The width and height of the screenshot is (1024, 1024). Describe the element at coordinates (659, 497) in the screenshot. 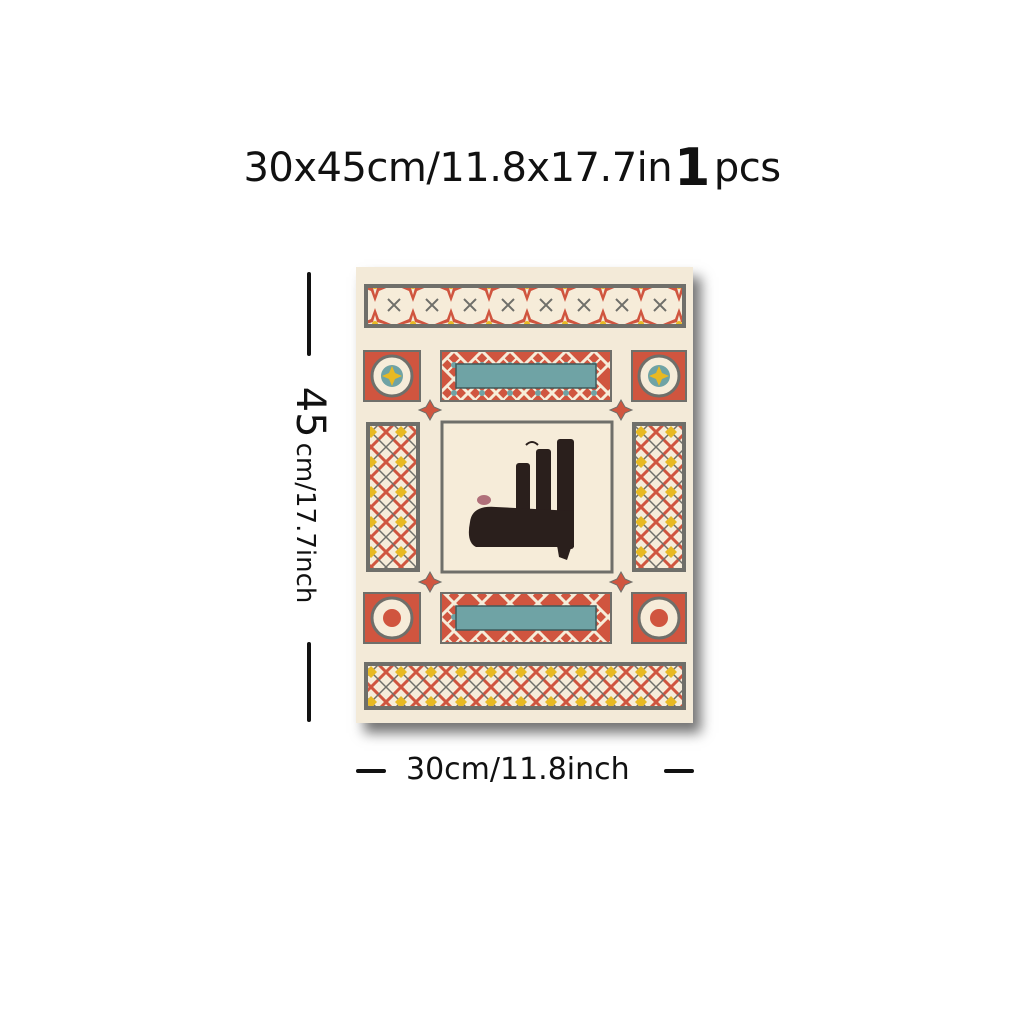

I see `right-side-panel` at that location.